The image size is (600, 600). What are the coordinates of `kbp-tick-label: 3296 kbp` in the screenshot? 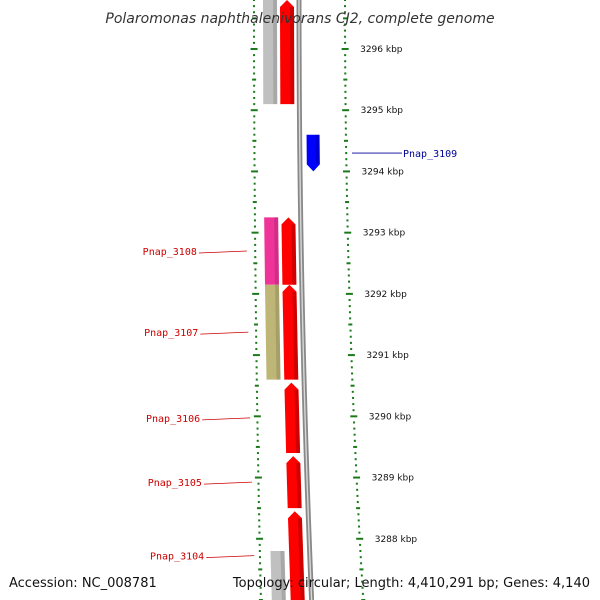 It's located at (381, 50).